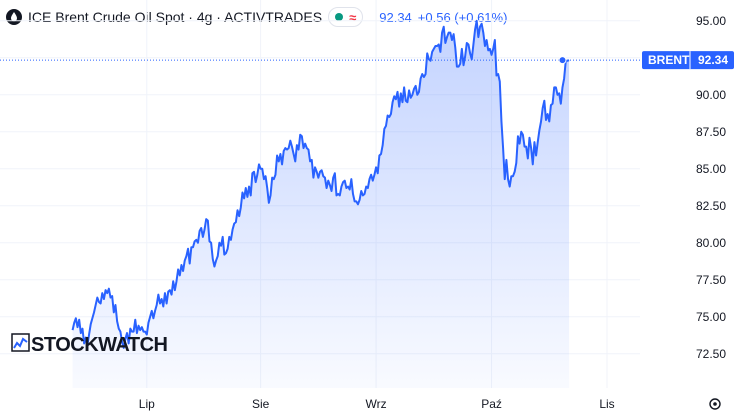 The height and width of the screenshot is (416, 739). Describe the element at coordinates (353, 17) in the screenshot. I see `delayed-data-icon: ≈` at that location.